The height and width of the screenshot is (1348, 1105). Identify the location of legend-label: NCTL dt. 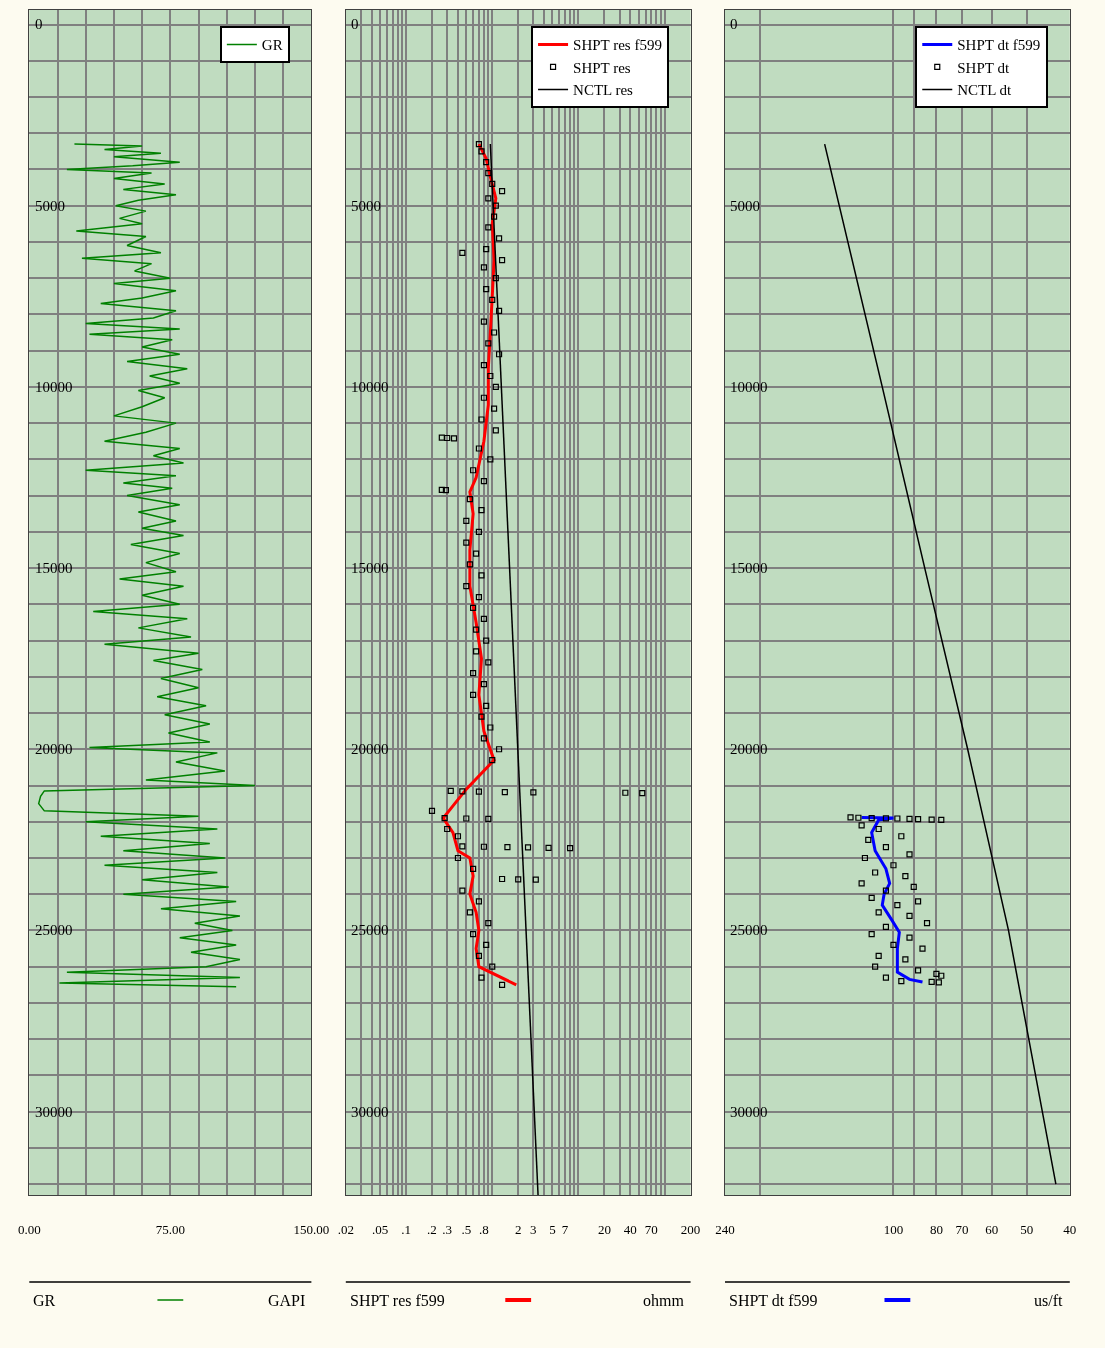
(985, 90).